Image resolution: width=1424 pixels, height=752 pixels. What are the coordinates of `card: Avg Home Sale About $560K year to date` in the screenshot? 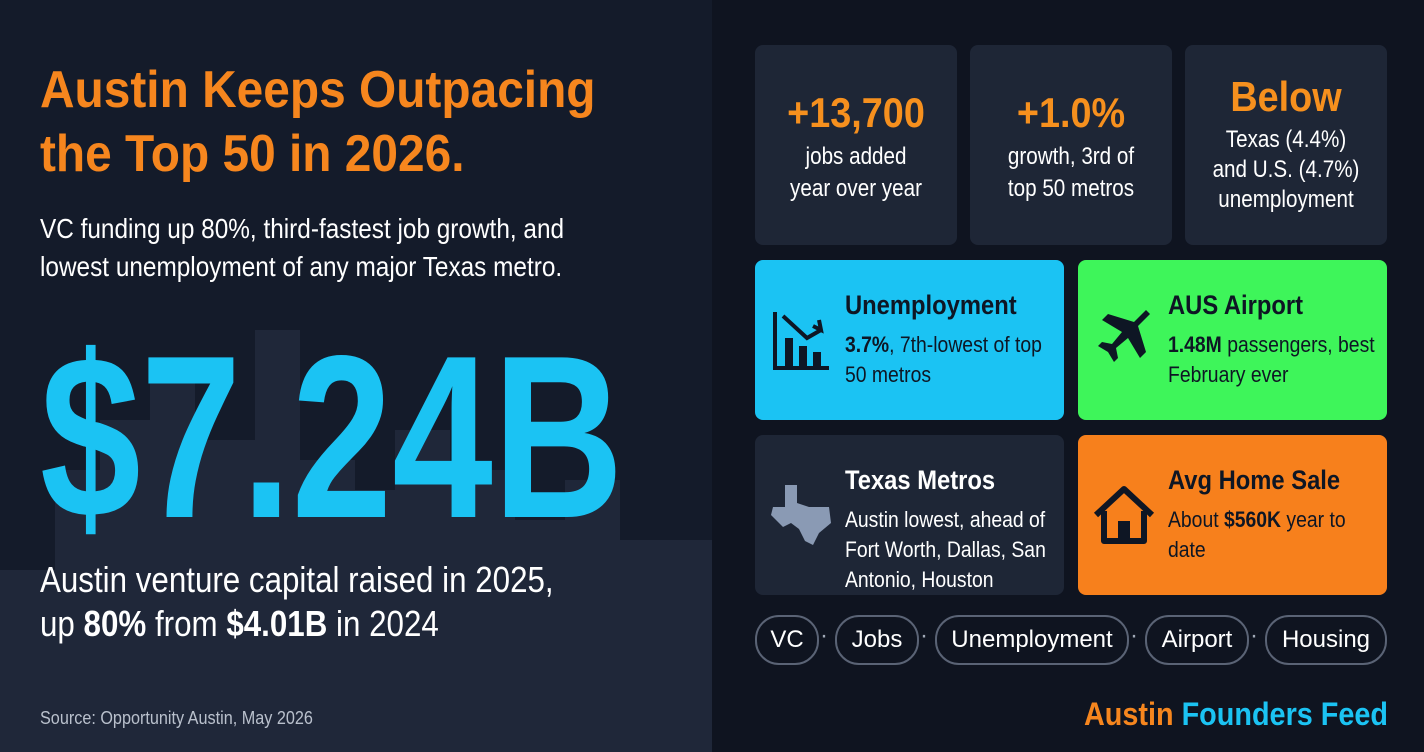 It's located at (1232, 515).